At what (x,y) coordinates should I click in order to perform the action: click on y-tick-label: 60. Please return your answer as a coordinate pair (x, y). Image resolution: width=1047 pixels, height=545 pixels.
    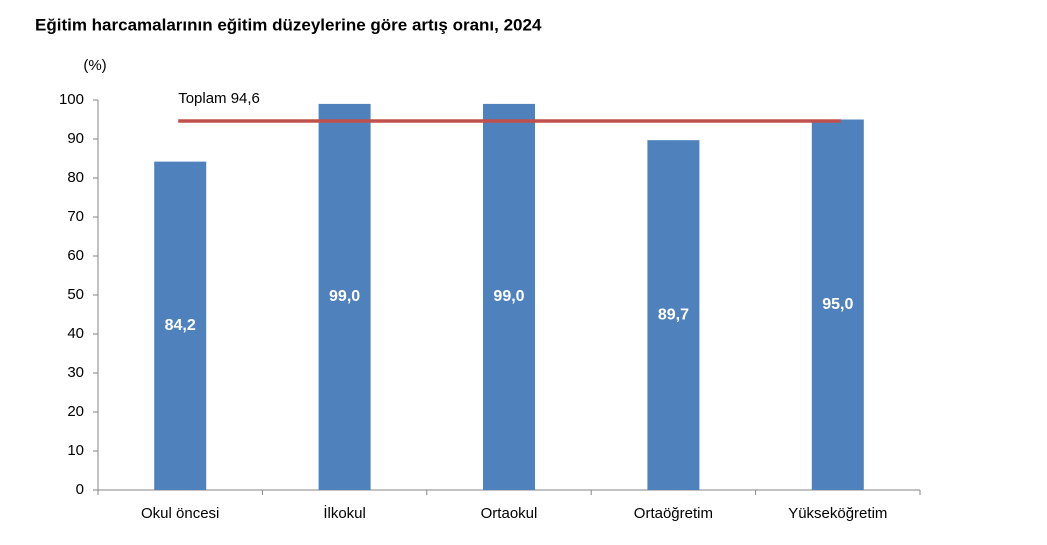
    Looking at the image, I should click on (75, 255).